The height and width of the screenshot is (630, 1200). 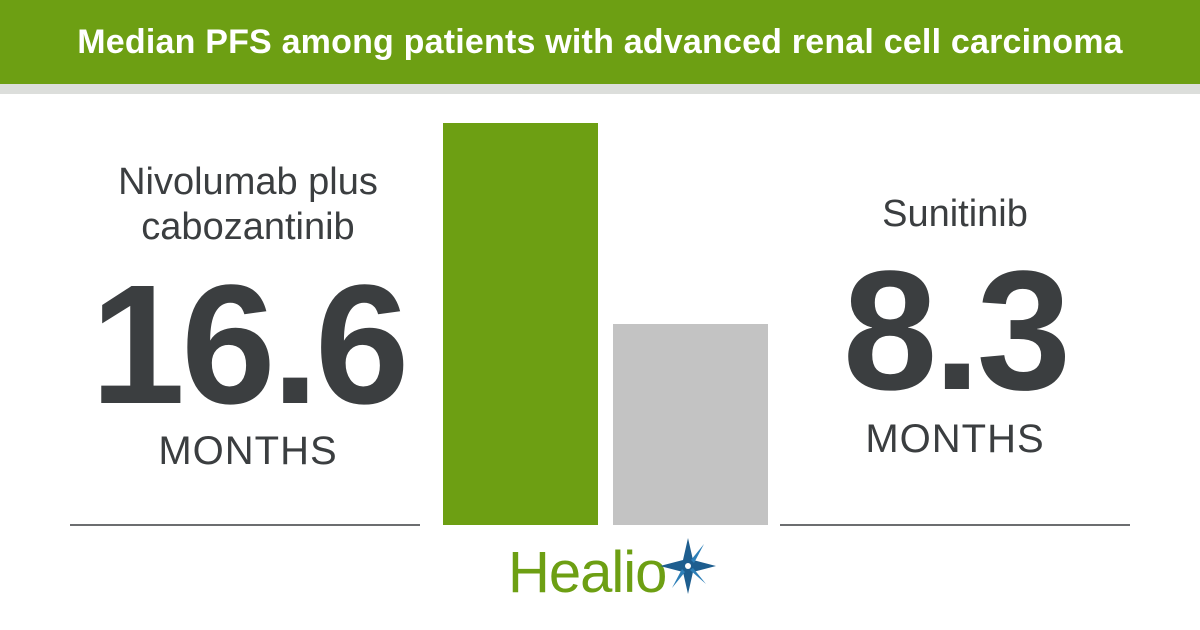 What do you see at coordinates (955, 439) in the screenshot?
I see `unit-label-sunitinib: MONTHS` at bounding box center [955, 439].